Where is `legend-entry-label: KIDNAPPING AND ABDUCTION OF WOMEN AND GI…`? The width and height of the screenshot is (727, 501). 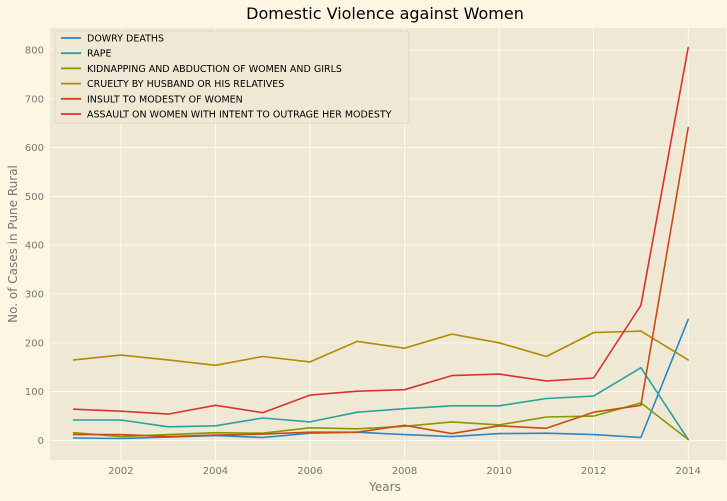
legend-entry-label: KIDNAPPING AND ABDUCTION OF WOMEN AND GI… is located at coordinates (214, 69).